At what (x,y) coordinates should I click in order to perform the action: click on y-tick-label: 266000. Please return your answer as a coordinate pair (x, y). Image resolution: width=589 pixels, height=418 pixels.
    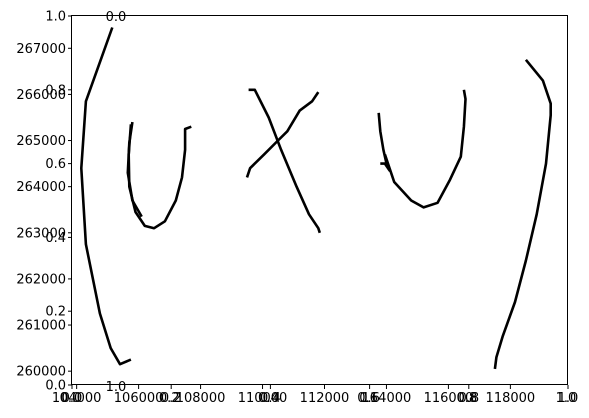
    Looking at the image, I should click on (41, 95).